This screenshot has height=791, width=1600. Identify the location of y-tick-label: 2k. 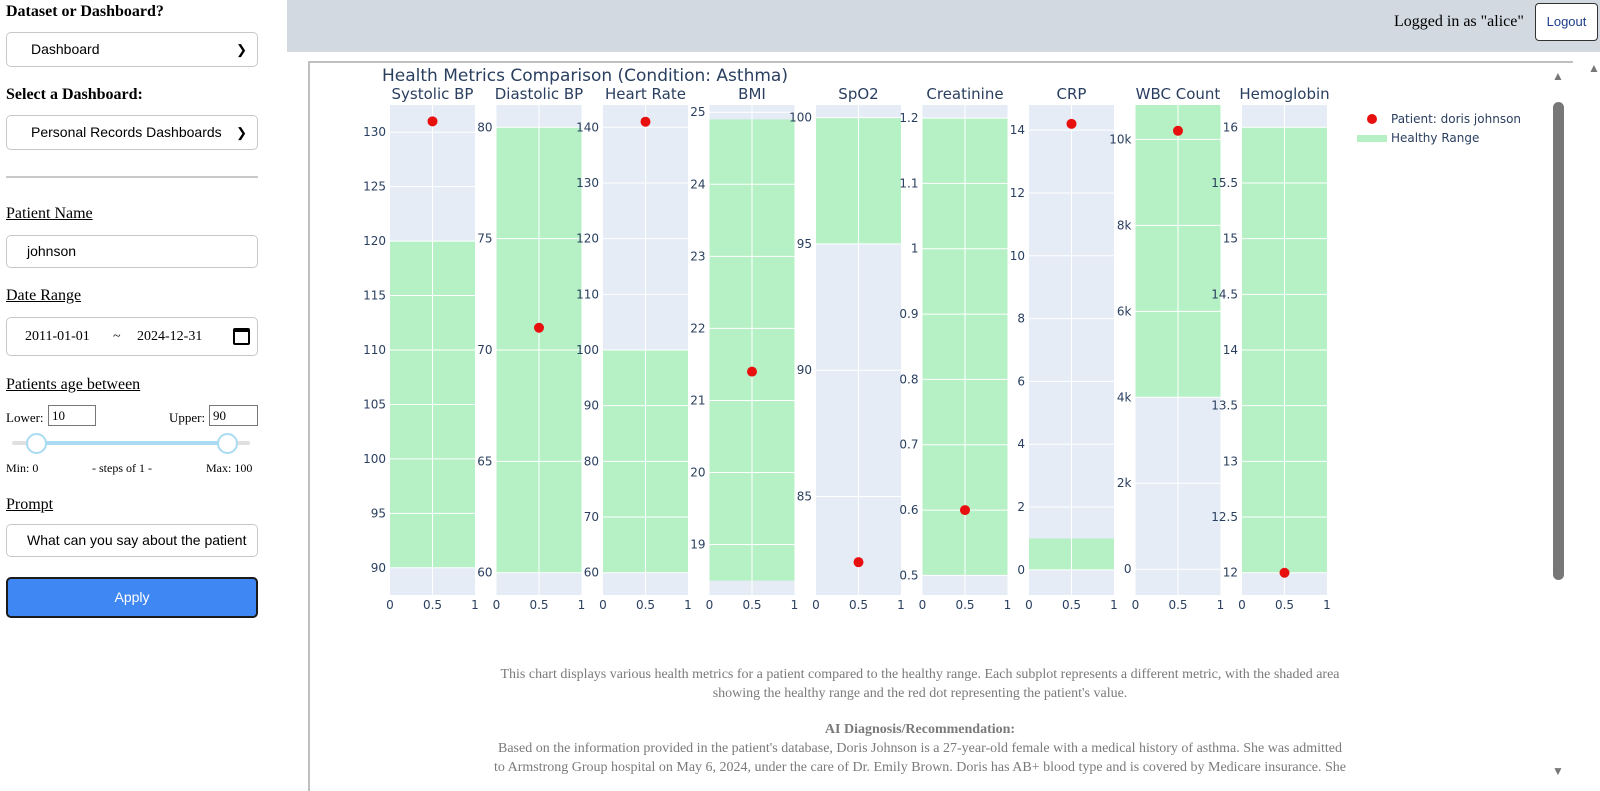
(1124, 483).